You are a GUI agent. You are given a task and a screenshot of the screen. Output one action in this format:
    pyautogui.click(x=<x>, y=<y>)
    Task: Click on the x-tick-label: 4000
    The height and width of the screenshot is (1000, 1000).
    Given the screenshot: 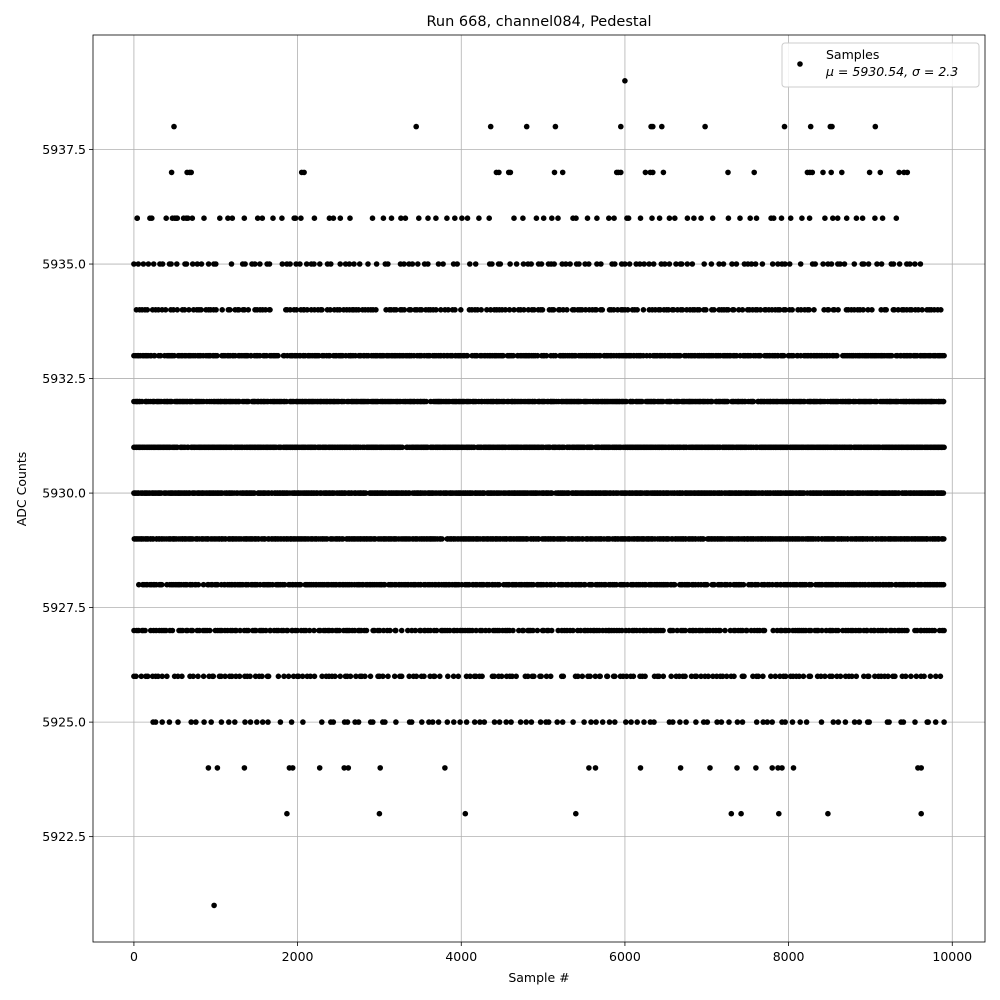 What is the action you would take?
    pyautogui.click(x=461, y=956)
    